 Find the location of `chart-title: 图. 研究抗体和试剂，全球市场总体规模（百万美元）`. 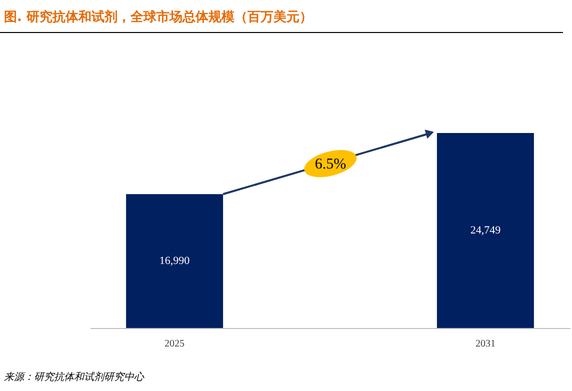

chart-title: 图. 研究抗体和试剂，全球市场总体规模（百万美元） is located at coordinates (281, 16).